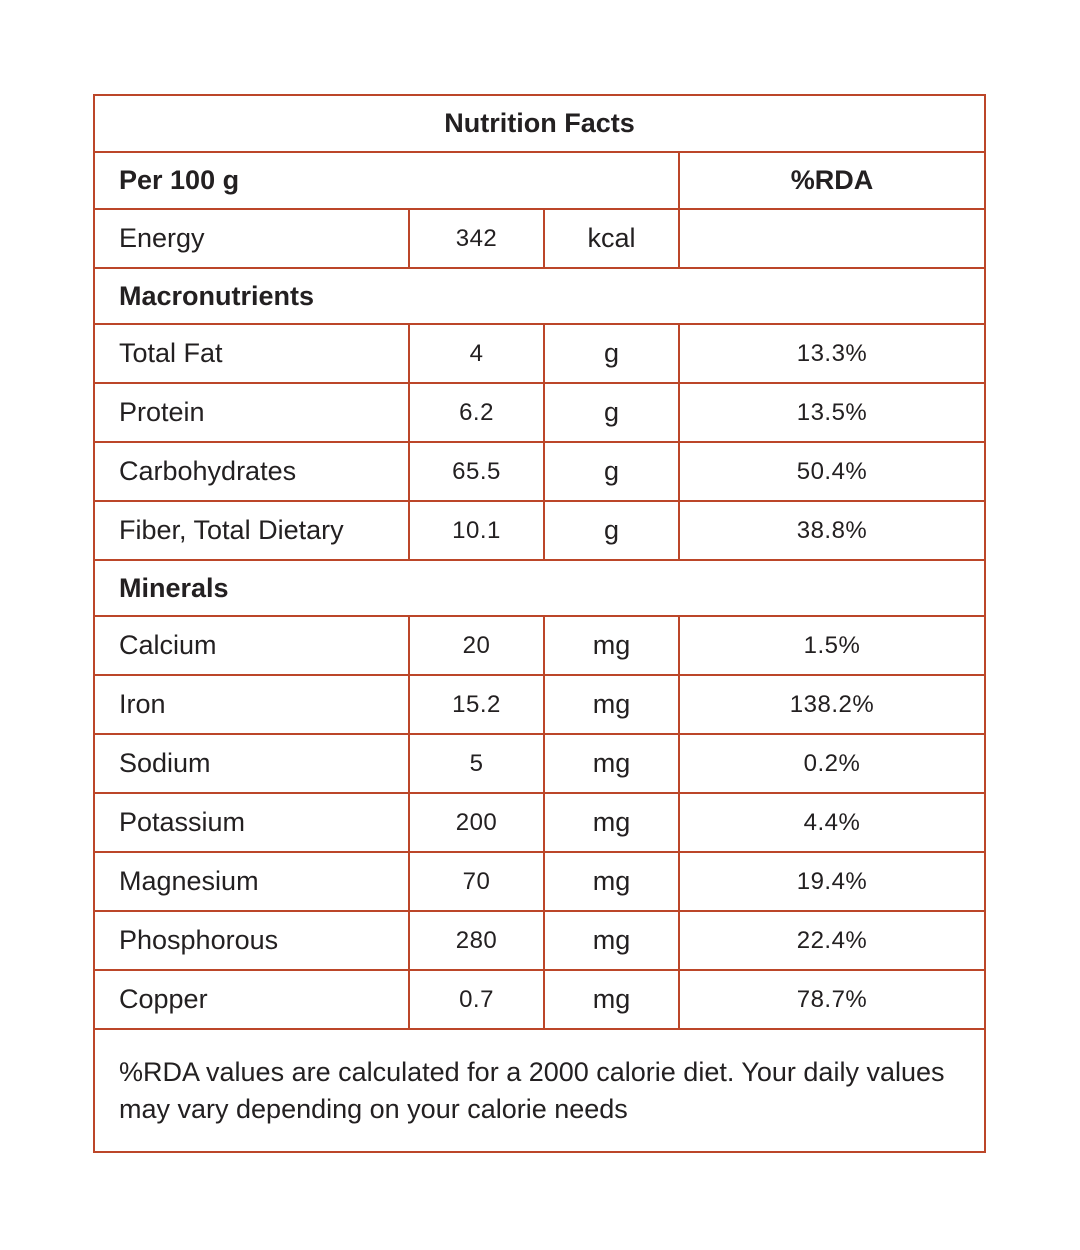  I want to click on nutrient-value: 280, so click(477, 940).